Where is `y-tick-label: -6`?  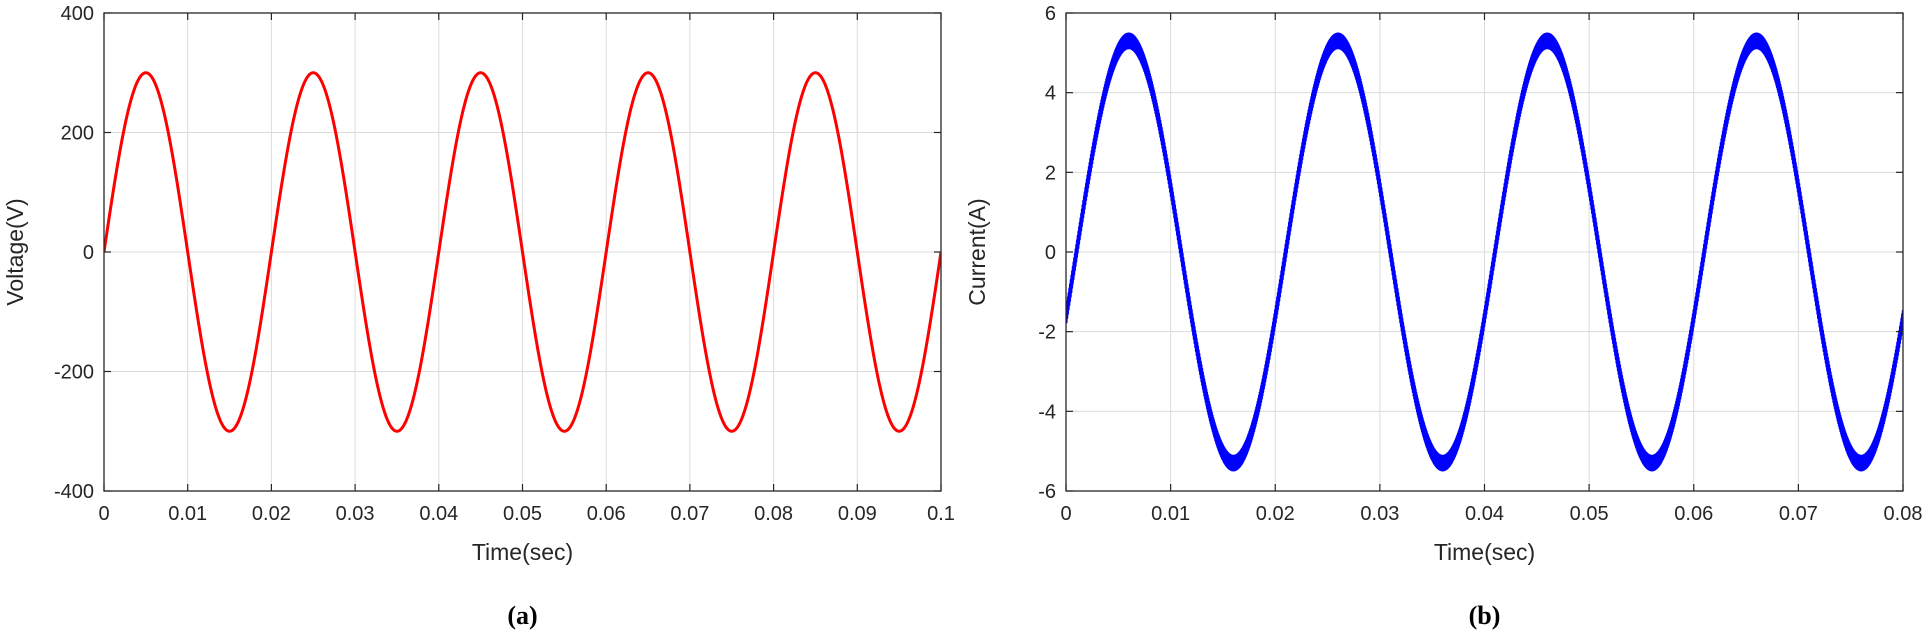
y-tick-label: -6 is located at coordinates (1047, 492).